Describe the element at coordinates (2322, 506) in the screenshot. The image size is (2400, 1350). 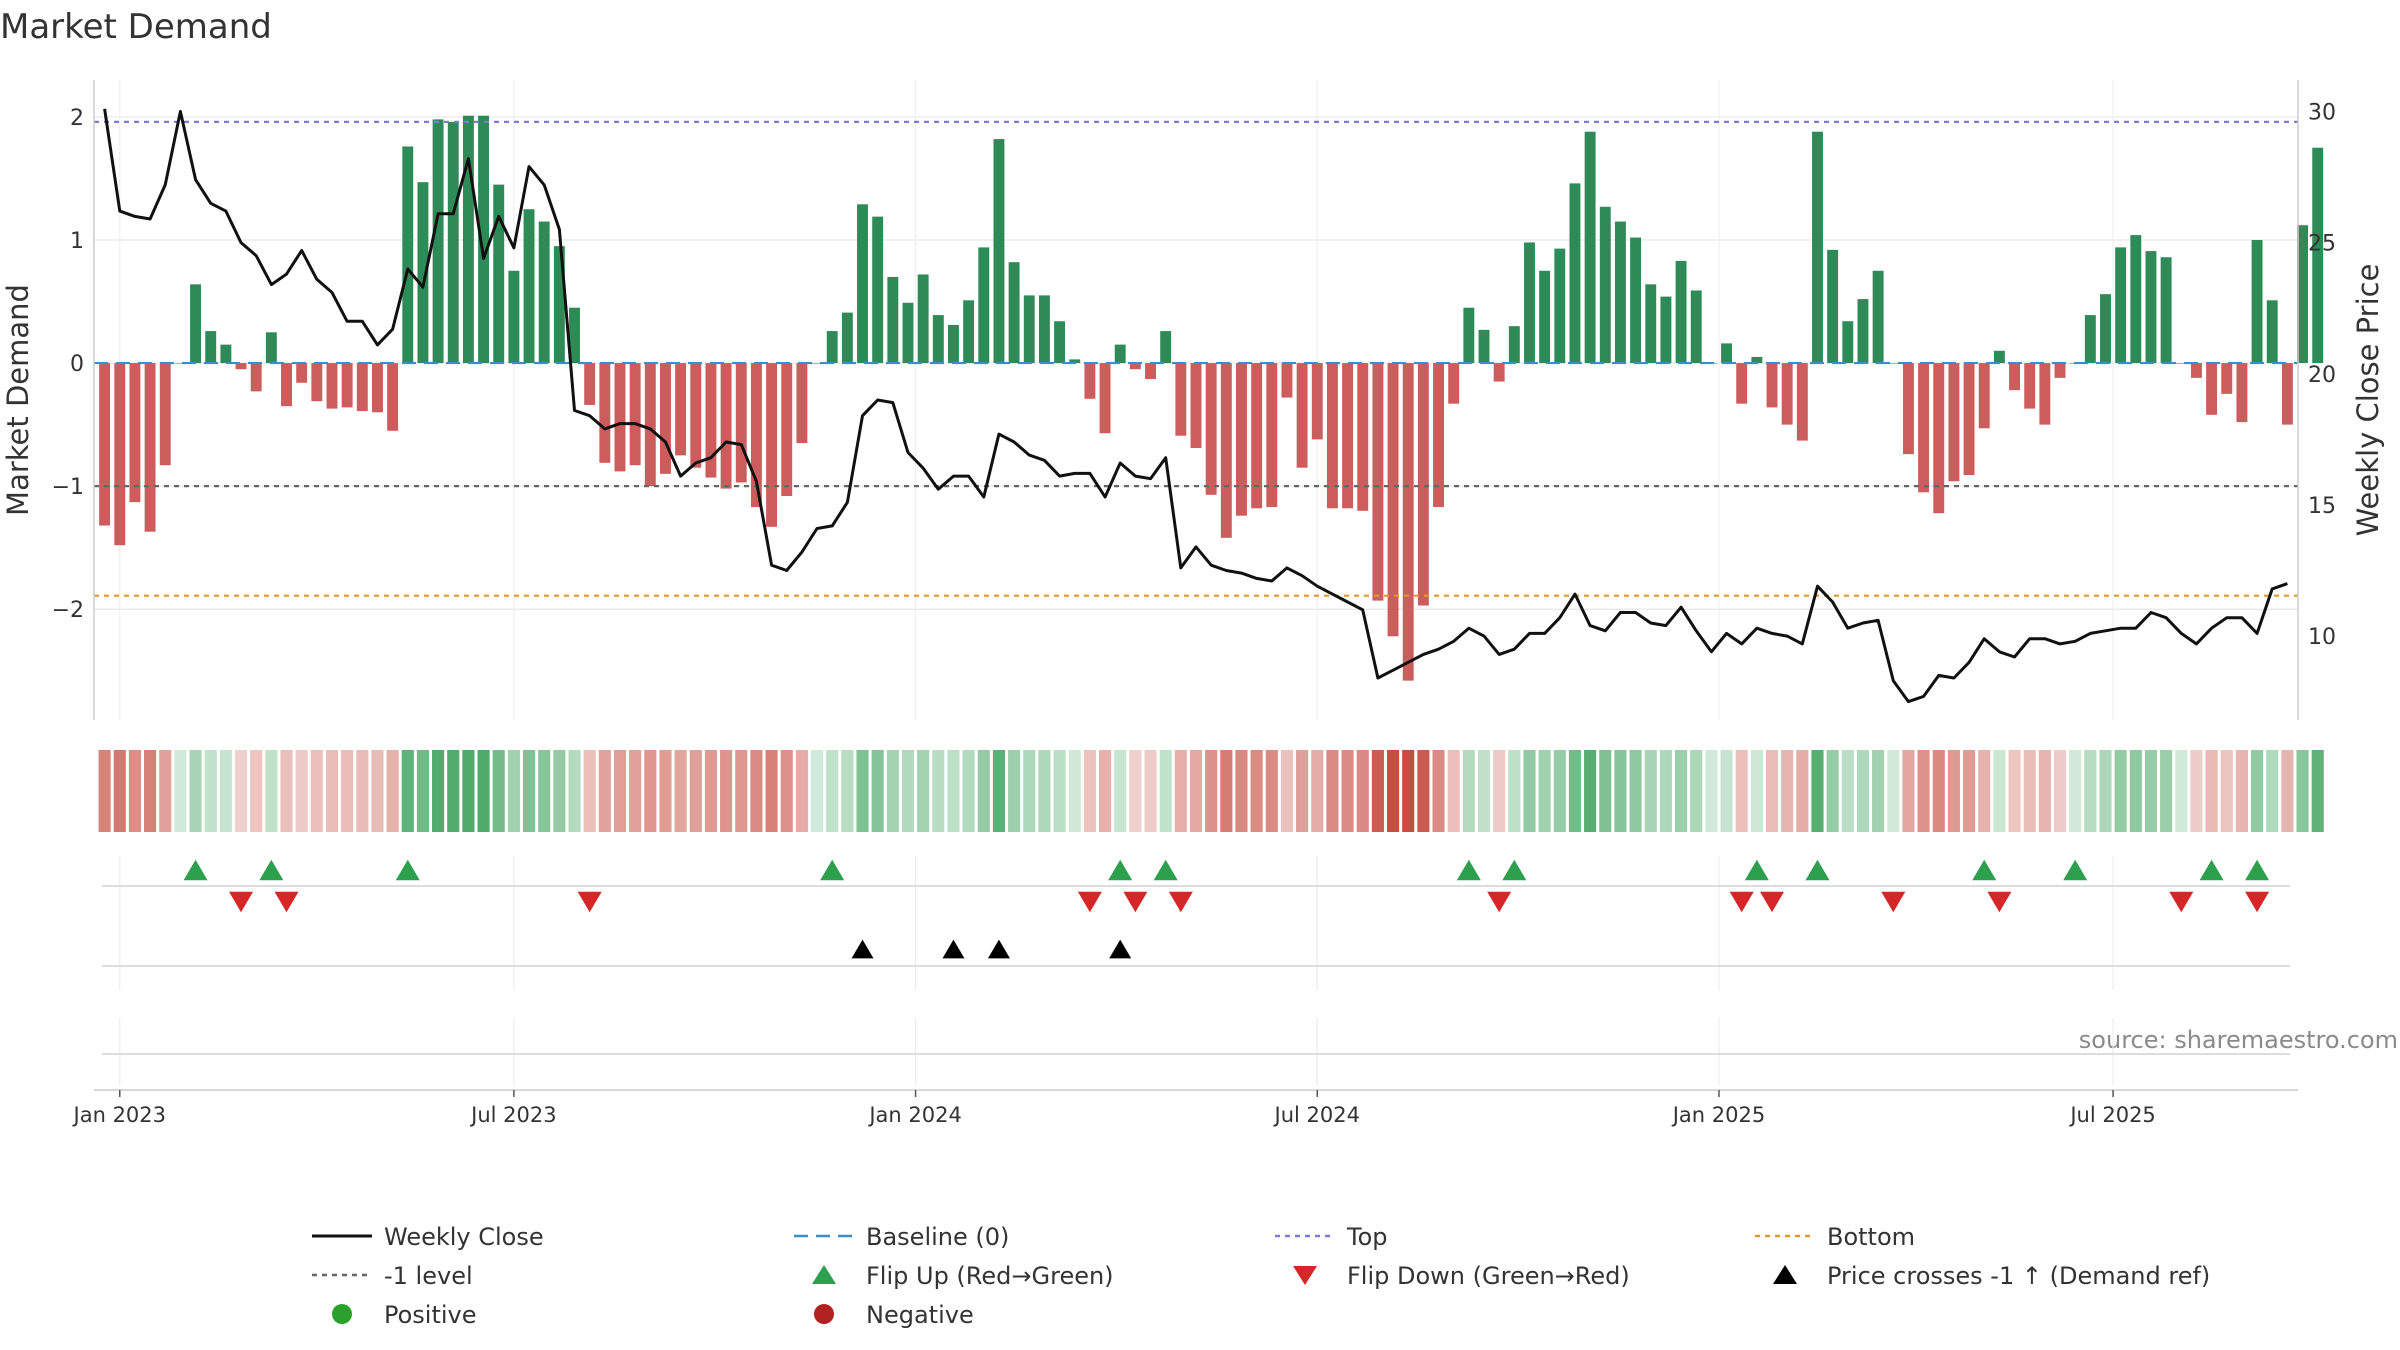
I see `y-right-tick-label: 15` at that location.